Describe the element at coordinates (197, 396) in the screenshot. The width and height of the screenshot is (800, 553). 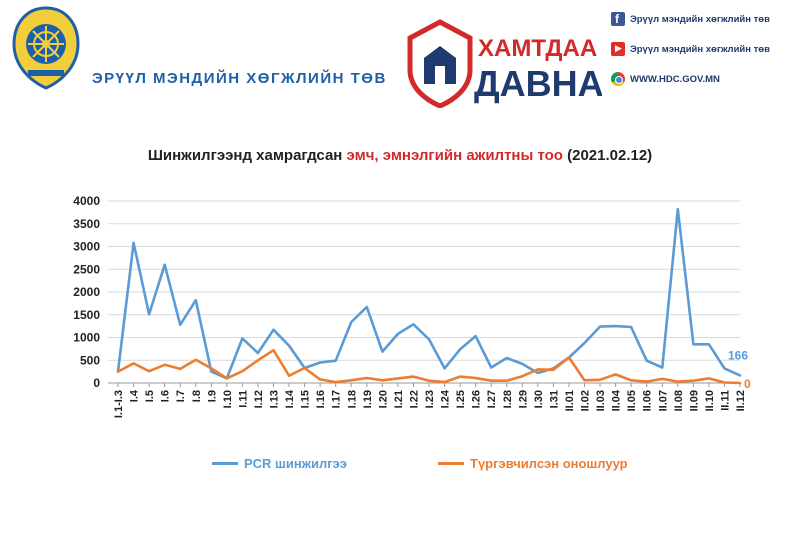
I see `x-tick-label: I.8` at that location.